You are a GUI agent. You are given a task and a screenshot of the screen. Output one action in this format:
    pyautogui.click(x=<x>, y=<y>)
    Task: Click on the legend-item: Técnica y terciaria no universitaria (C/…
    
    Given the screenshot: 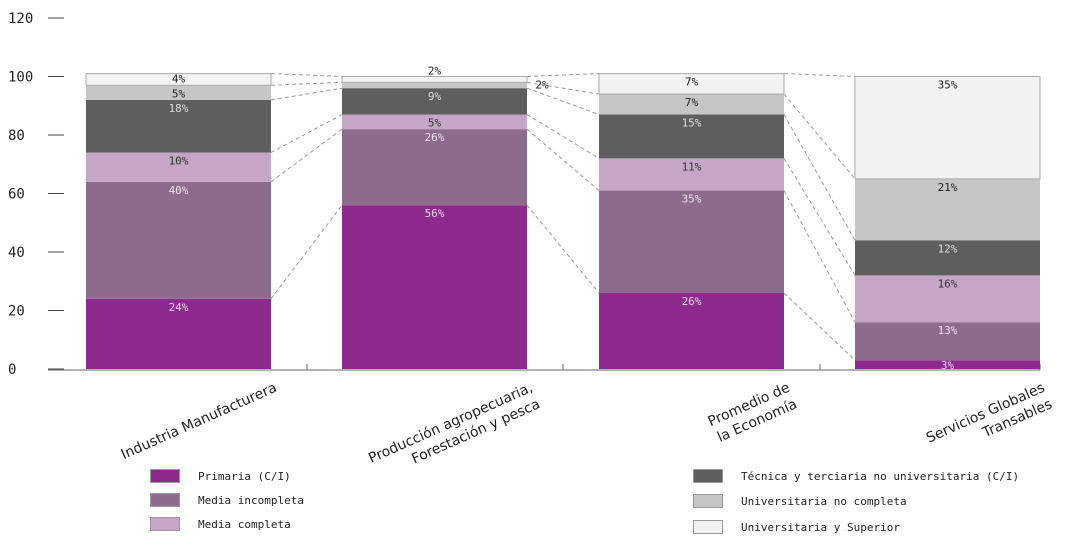 What is the action you would take?
    pyautogui.click(x=856, y=476)
    